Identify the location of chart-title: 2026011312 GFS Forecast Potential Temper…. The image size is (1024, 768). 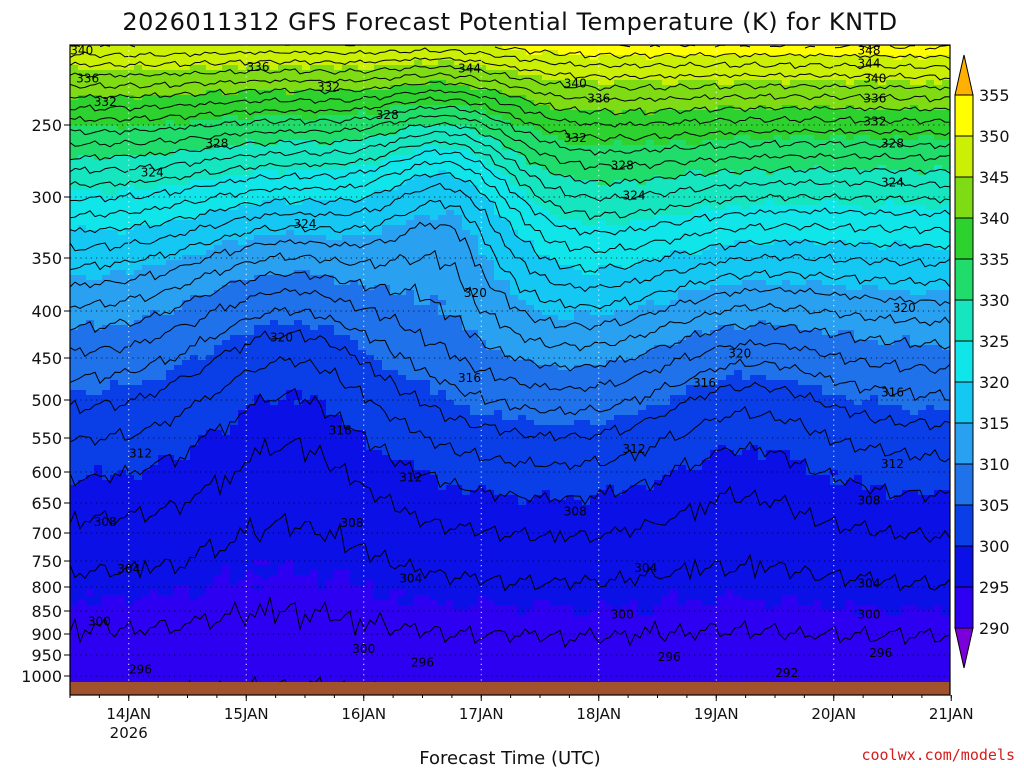
(509, 22).